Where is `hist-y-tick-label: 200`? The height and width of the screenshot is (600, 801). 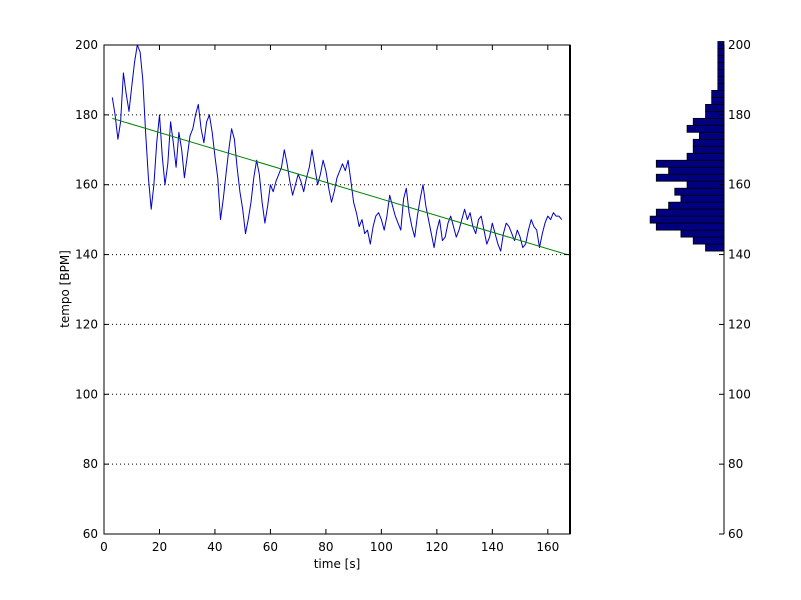 hist-y-tick-label: 200 is located at coordinates (739, 45).